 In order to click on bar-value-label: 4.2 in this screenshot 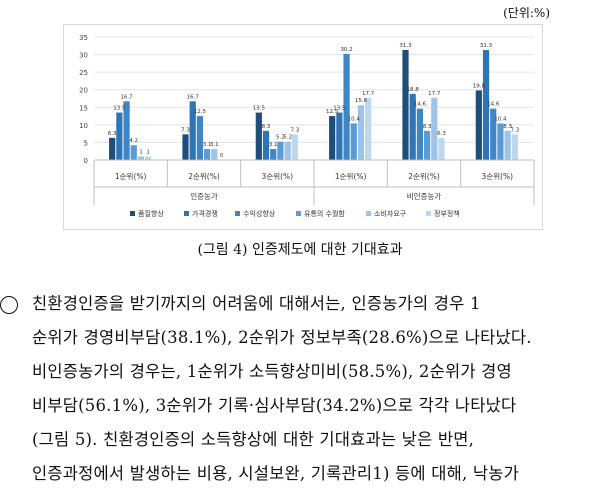, I will do `click(133, 141)`.